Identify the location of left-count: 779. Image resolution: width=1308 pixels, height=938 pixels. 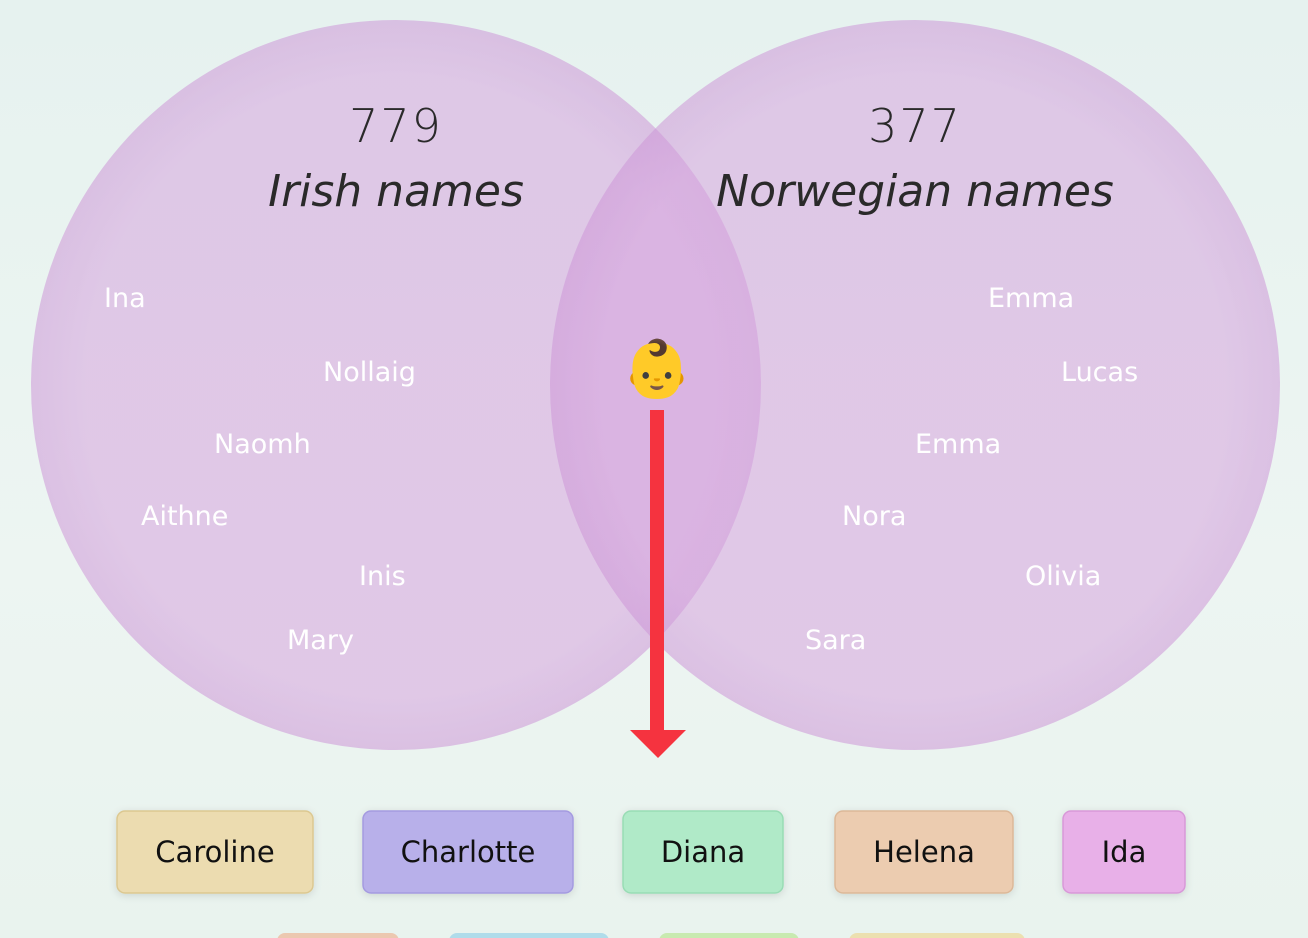
(396, 126).